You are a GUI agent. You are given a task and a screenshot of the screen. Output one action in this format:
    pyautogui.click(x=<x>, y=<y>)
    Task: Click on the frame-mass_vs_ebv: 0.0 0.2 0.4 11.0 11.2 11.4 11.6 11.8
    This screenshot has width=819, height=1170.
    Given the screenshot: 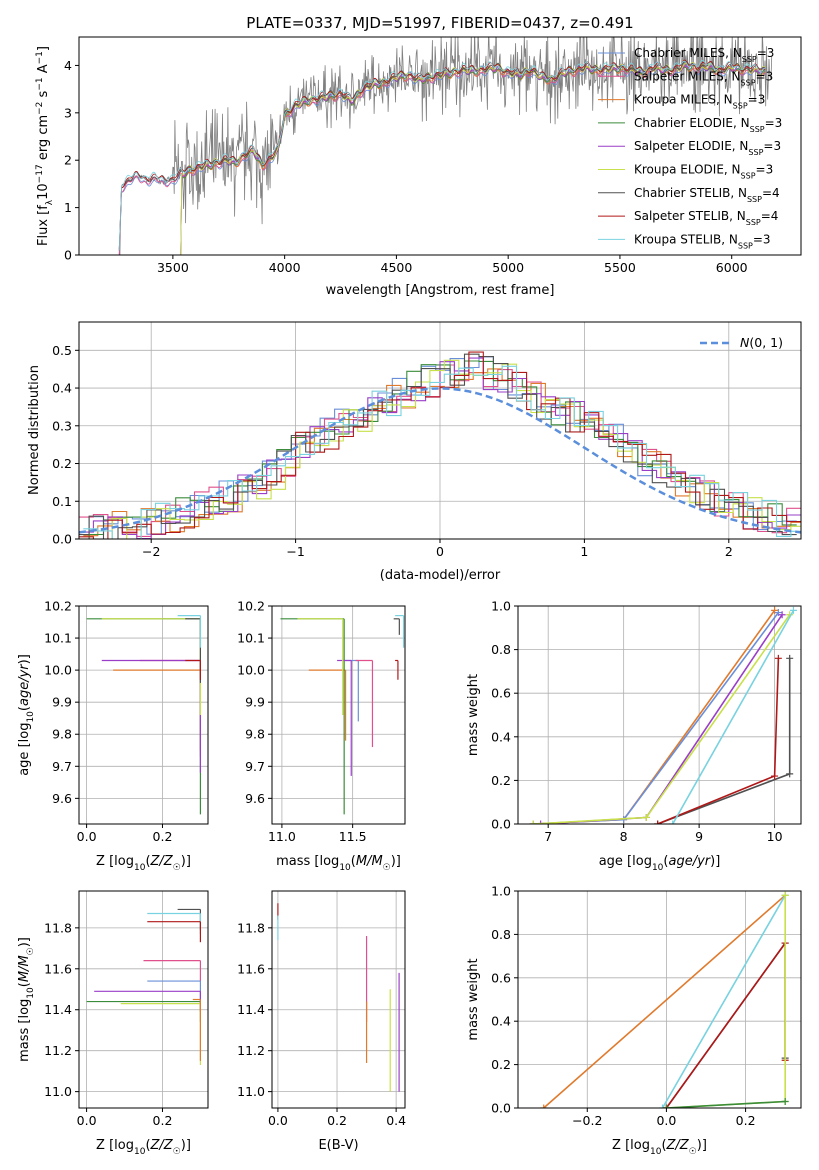 What is the action you would take?
    pyautogui.click(x=321, y=1009)
    